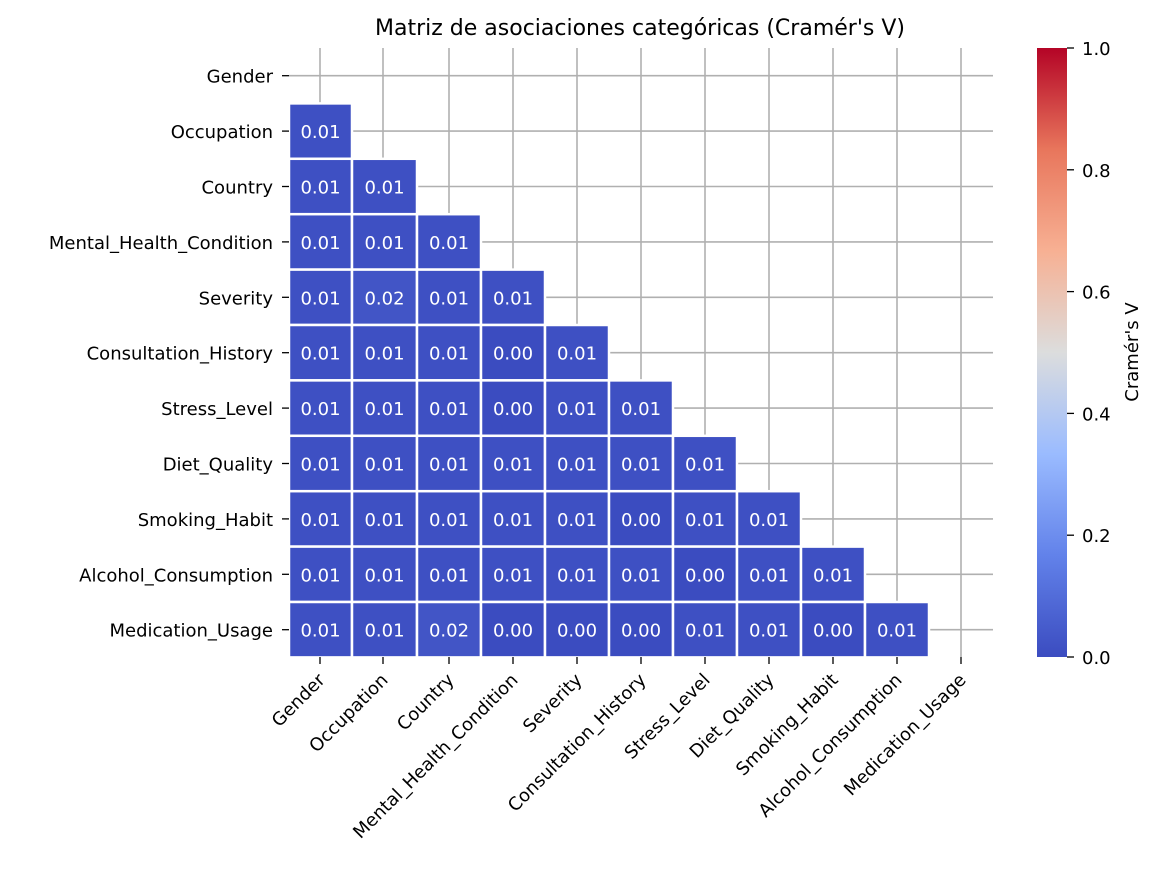  What do you see at coordinates (217, 409) in the screenshot?
I see `y-tick-label: Stress_Level` at bounding box center [217, 409].